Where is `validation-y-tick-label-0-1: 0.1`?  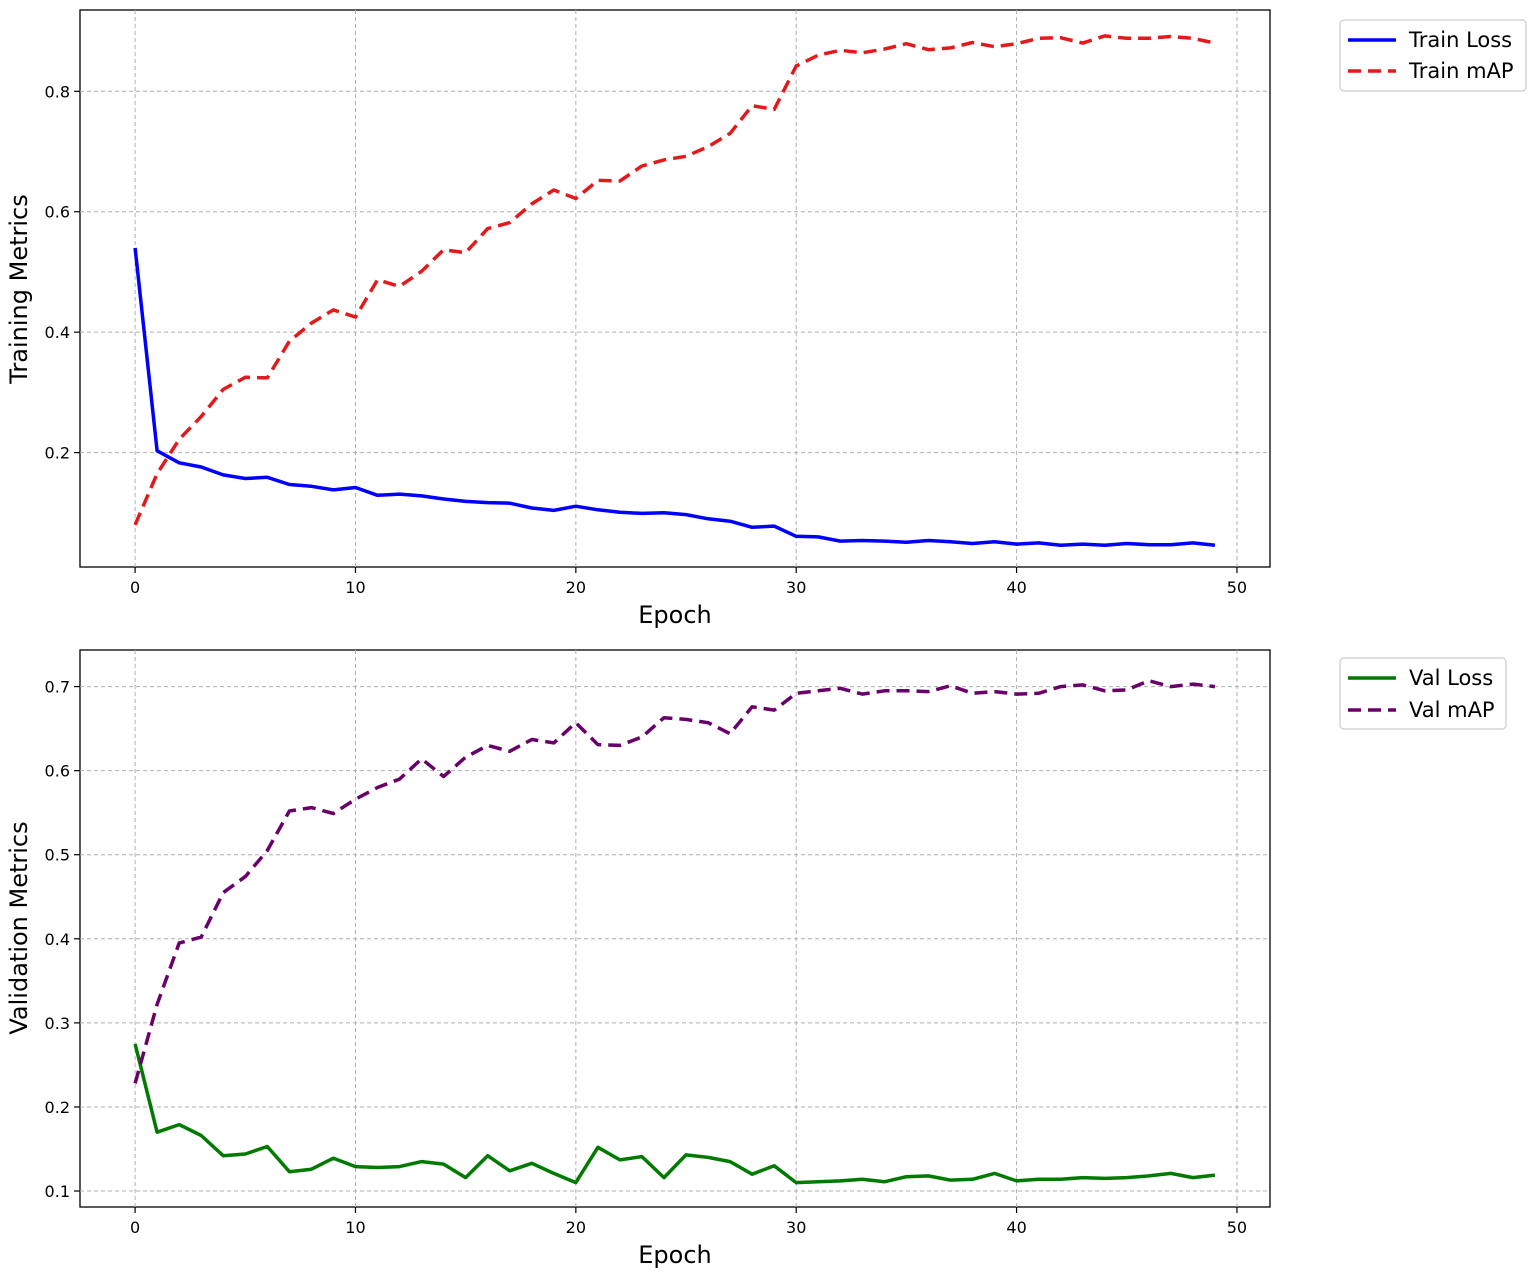
validation-y-tick-label-0-1: 0.1 is located at coordinates (57, 1191).